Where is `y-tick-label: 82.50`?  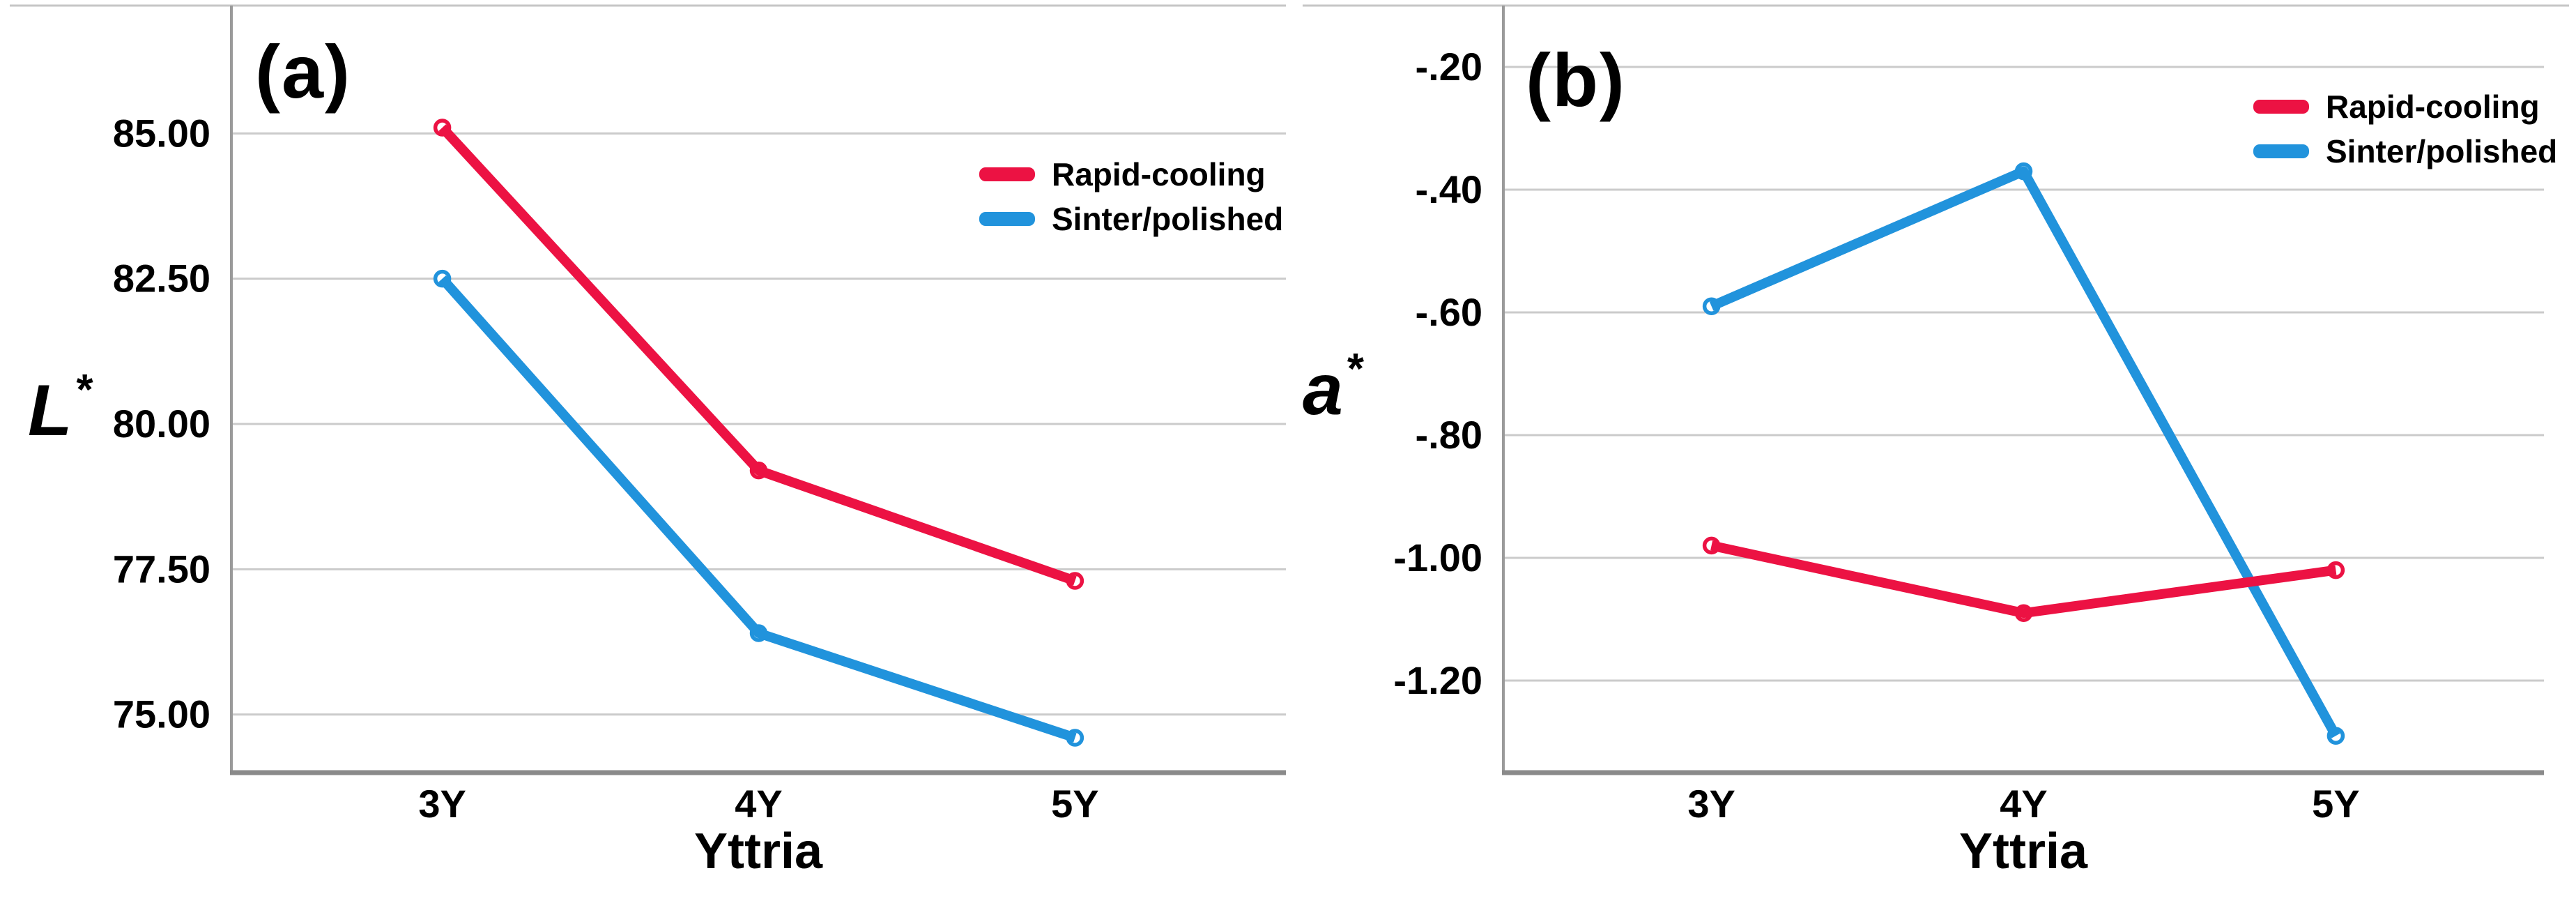 y-tick-label: 82.50 is located at coordinates (161, 279).